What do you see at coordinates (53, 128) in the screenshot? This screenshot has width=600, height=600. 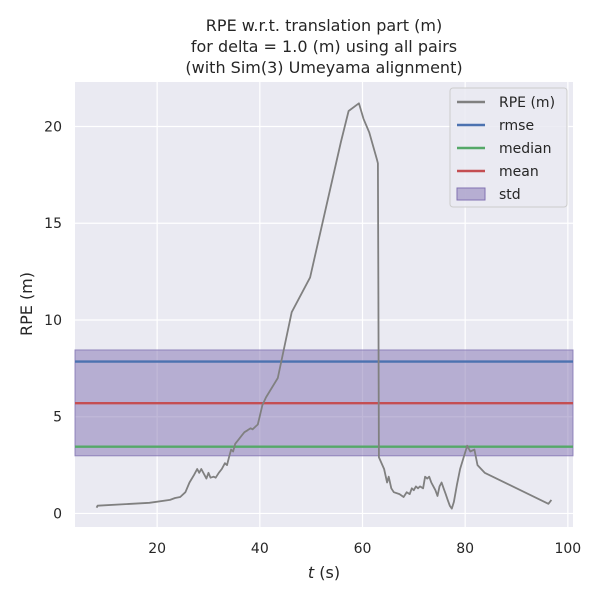 I see `y-tick-label: 20` at bounding box center [53, 128].